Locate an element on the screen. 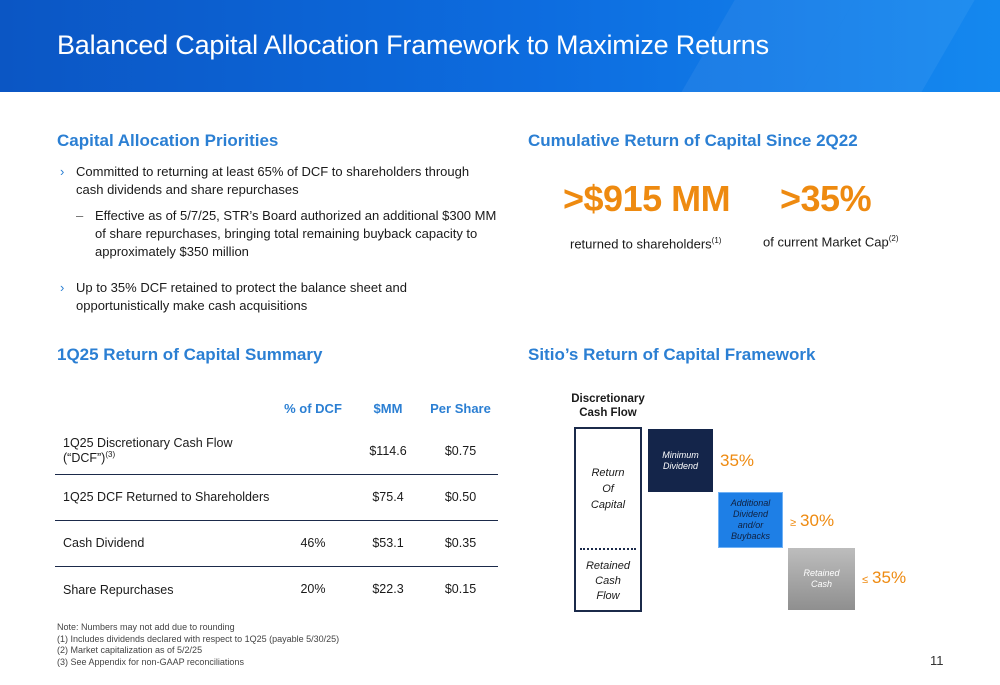 This screenshot has height=685, width=1000. footnote: (2) Market capitalization as of 5/2/25 is located at coordinates (130, 650).